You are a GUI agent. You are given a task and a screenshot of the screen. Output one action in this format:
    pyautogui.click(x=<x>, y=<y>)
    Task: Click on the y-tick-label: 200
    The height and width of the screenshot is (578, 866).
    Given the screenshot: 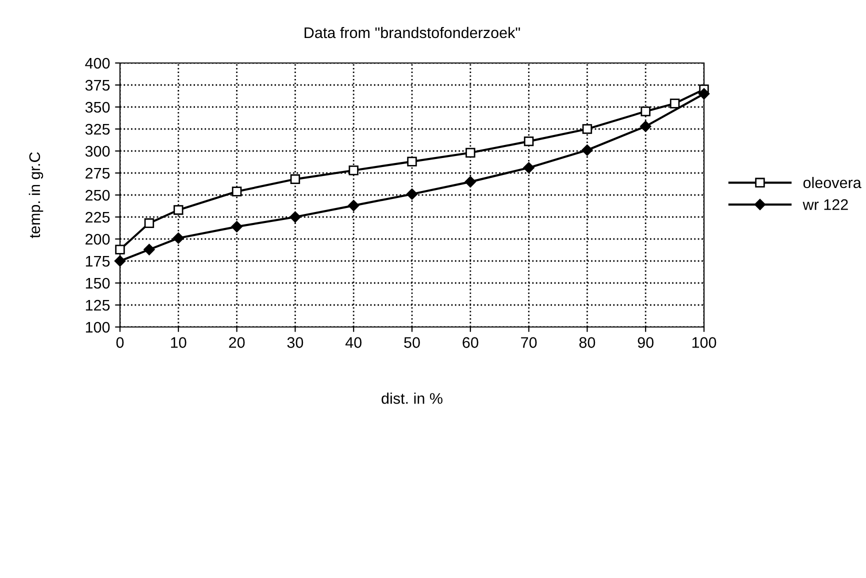 What is the action you would take?
    pyautogui.click(x=98, y=239)
    